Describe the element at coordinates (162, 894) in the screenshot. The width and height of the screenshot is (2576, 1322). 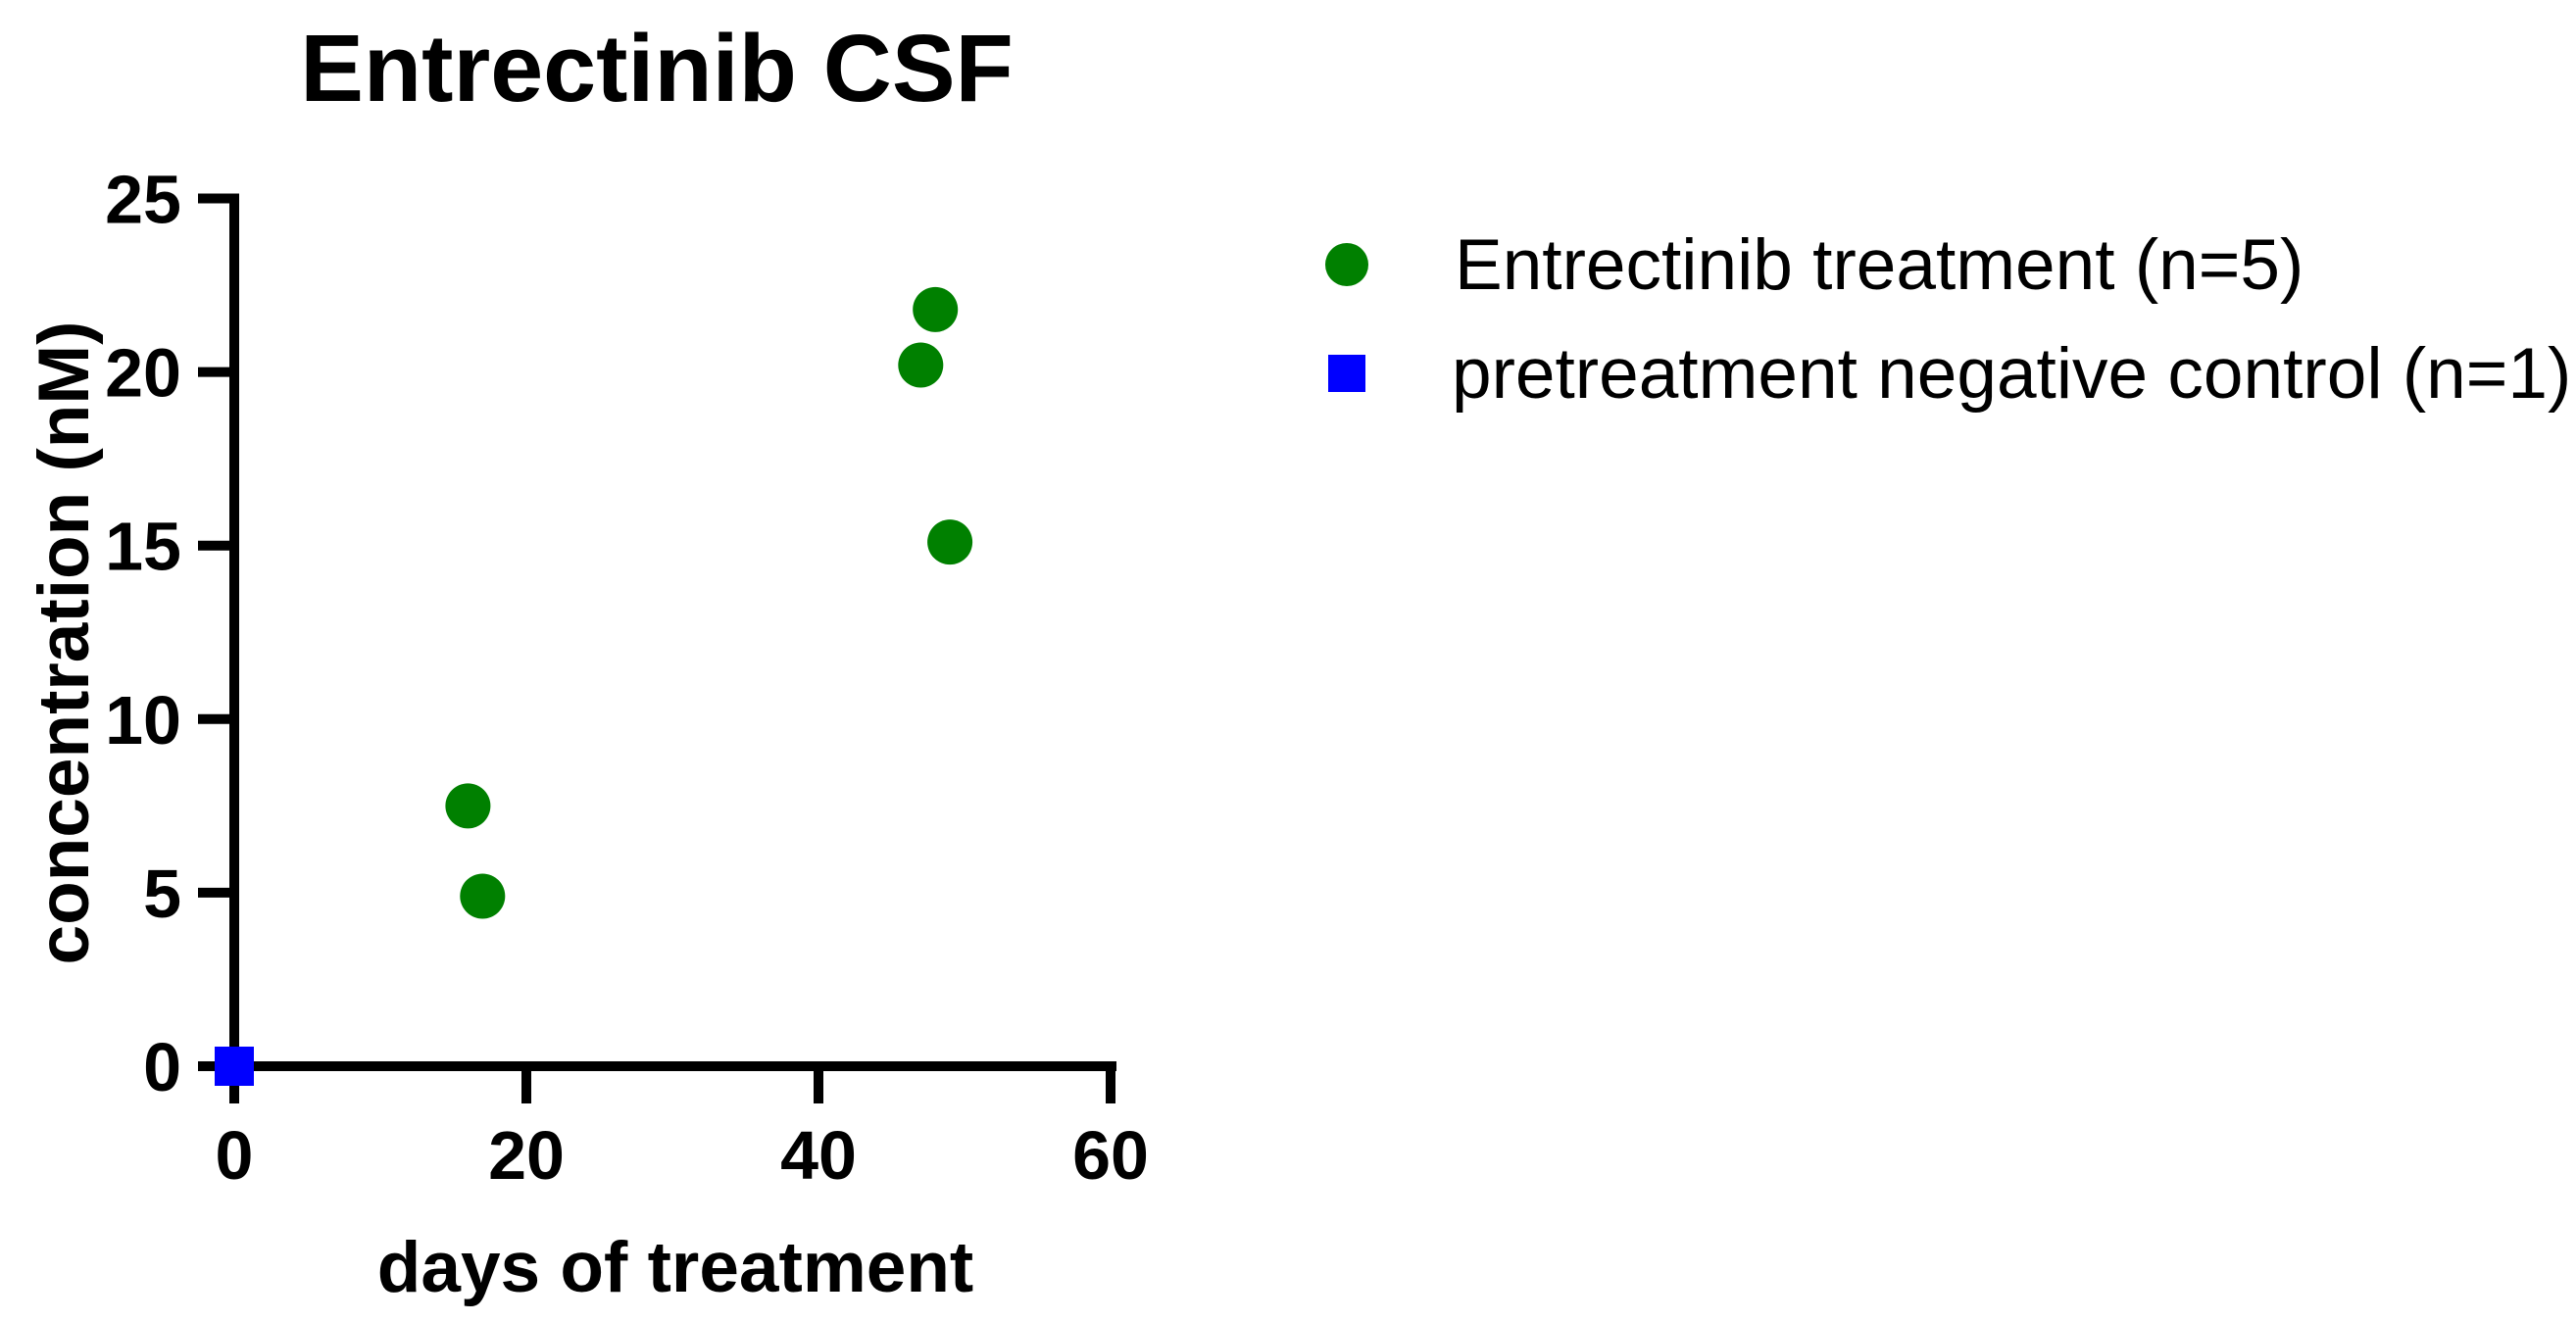
I see `y-tick-label: 5` at that location.